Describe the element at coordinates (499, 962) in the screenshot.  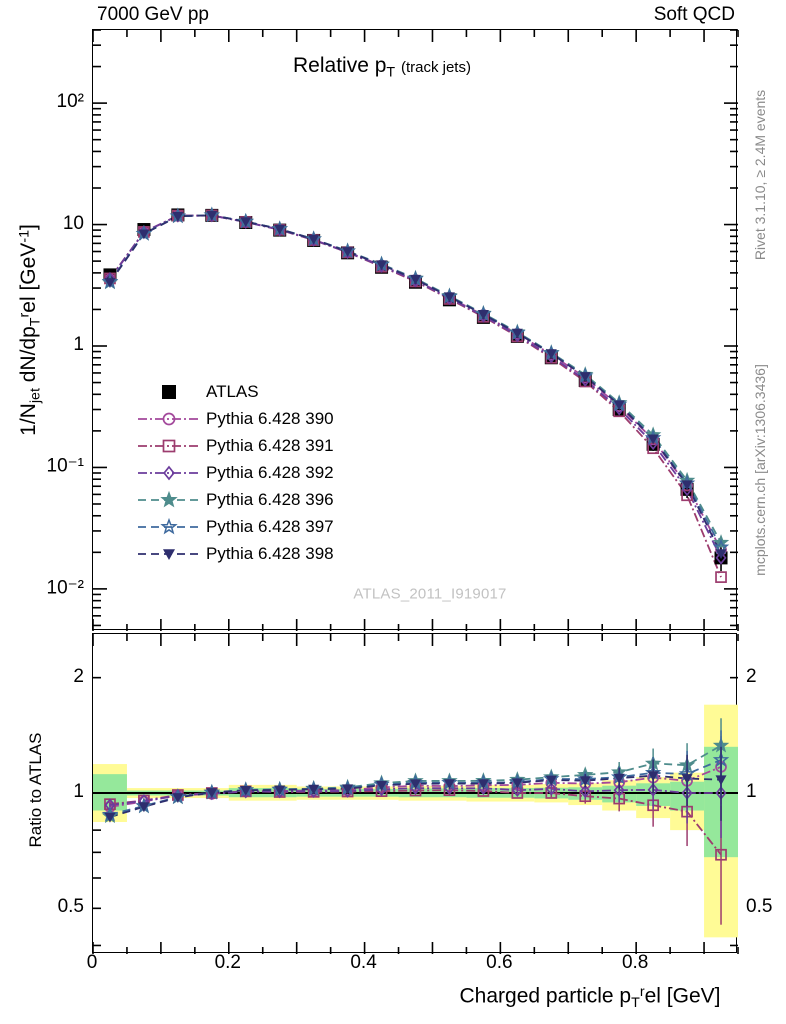
I see `x-tick-label: 0.6` at that location.